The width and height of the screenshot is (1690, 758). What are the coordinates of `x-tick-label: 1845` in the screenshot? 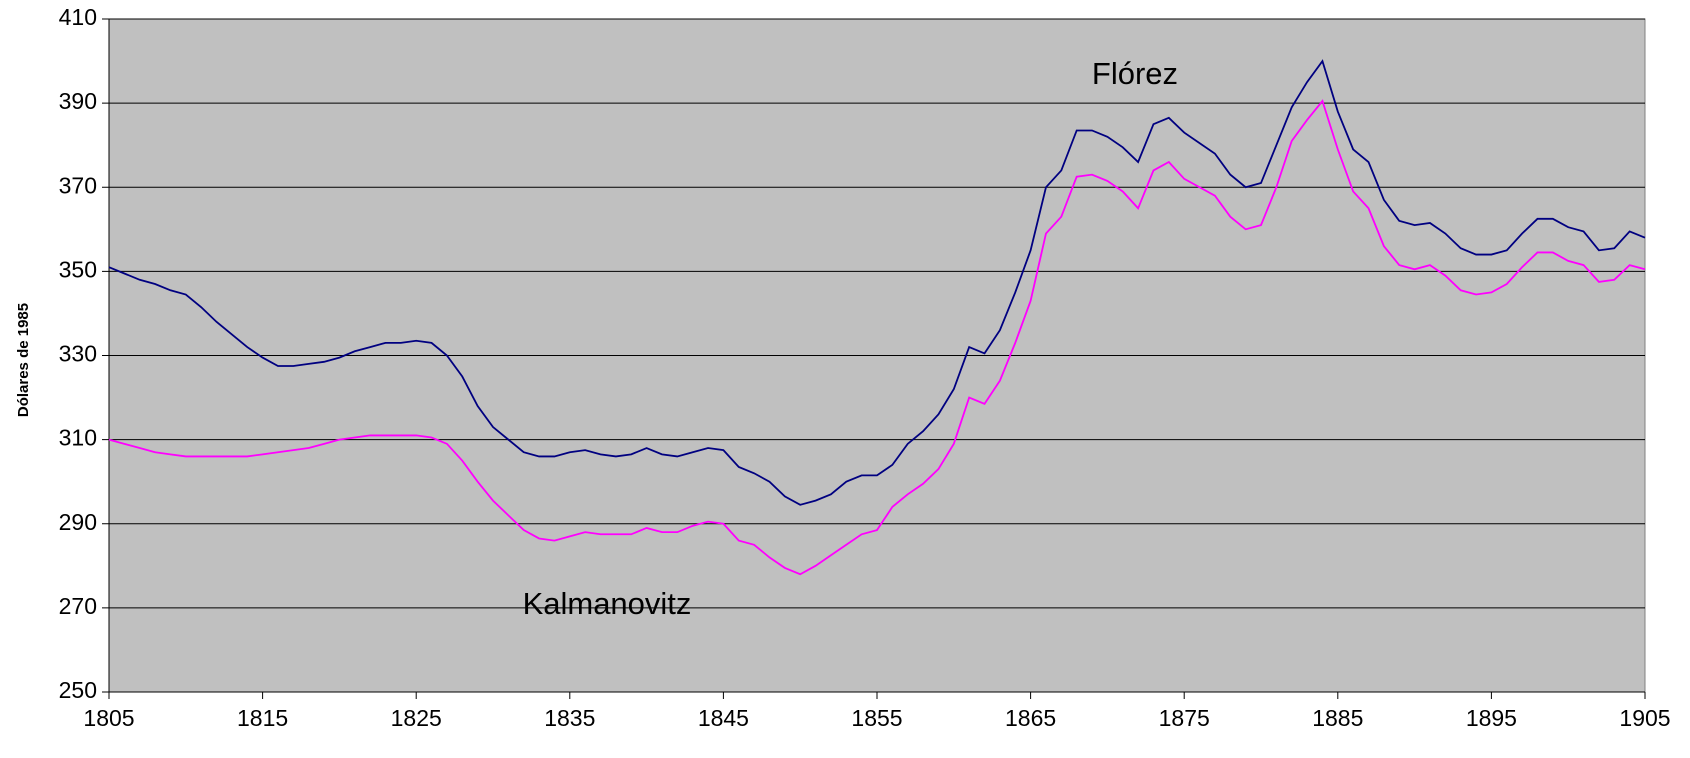 It's located at (723, 718).